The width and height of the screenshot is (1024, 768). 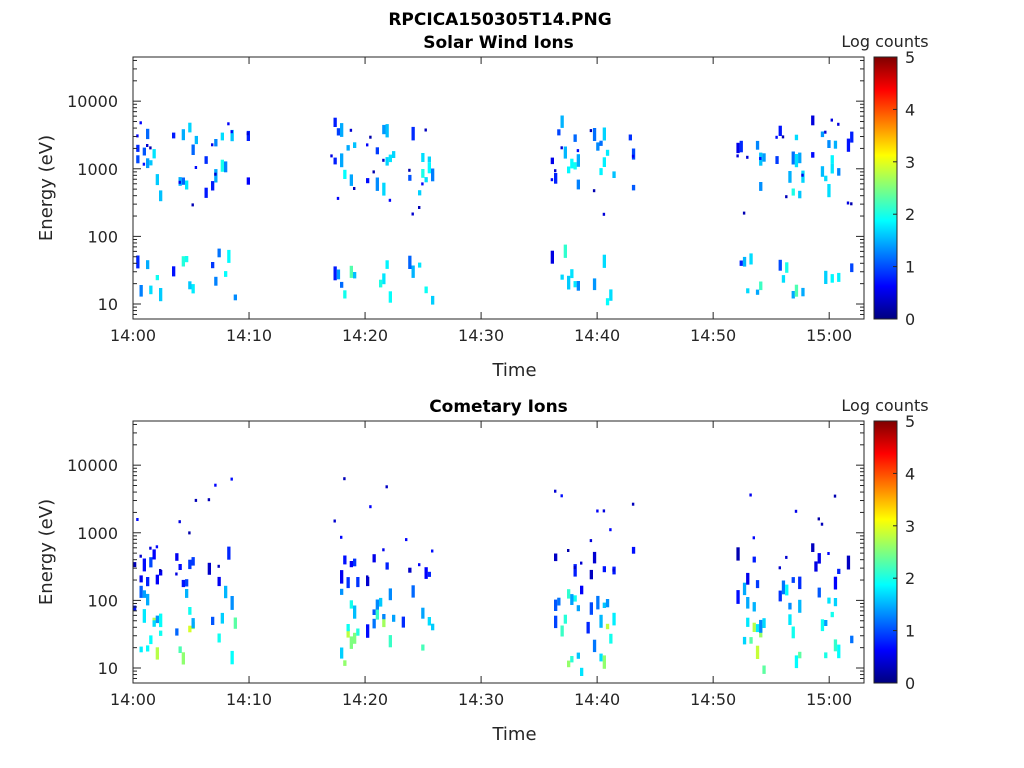 I want to click on x-tick-label: 14:10, so click(x=249, y=335).